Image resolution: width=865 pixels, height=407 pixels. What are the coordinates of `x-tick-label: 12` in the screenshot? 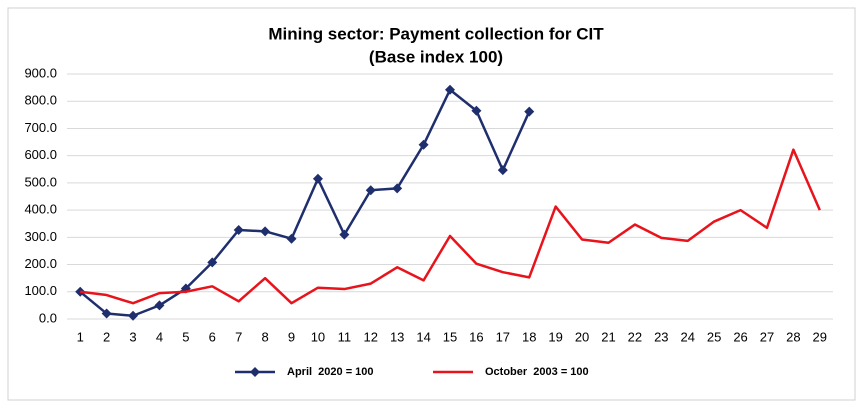 It's located at (371, 336).